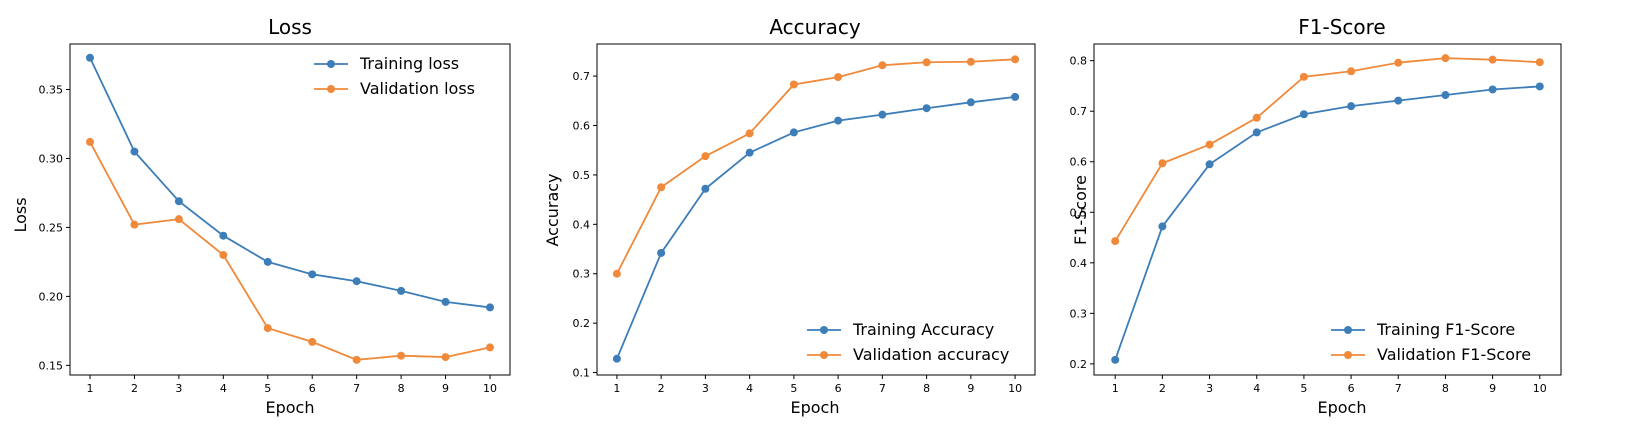 Image resolution: width=1634 pixels, height=430 pixels. Describe the element at coordinates (1341, 27) in the screenshot. I see `f1-chart-title: F1-Score` at that location.